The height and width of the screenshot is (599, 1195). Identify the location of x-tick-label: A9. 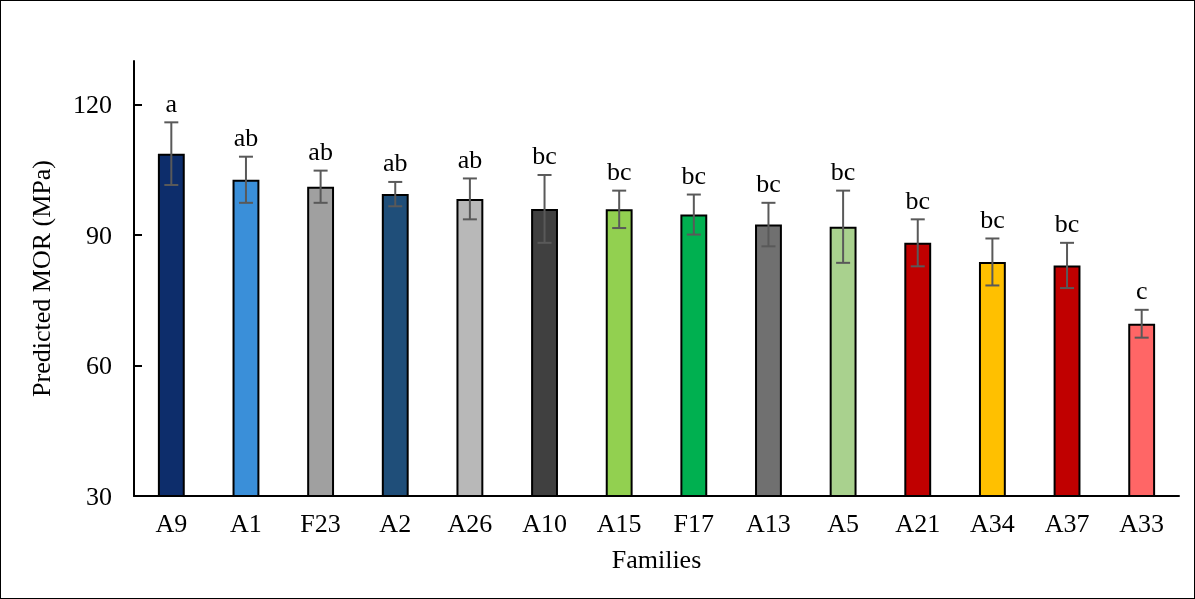
(171, 523).